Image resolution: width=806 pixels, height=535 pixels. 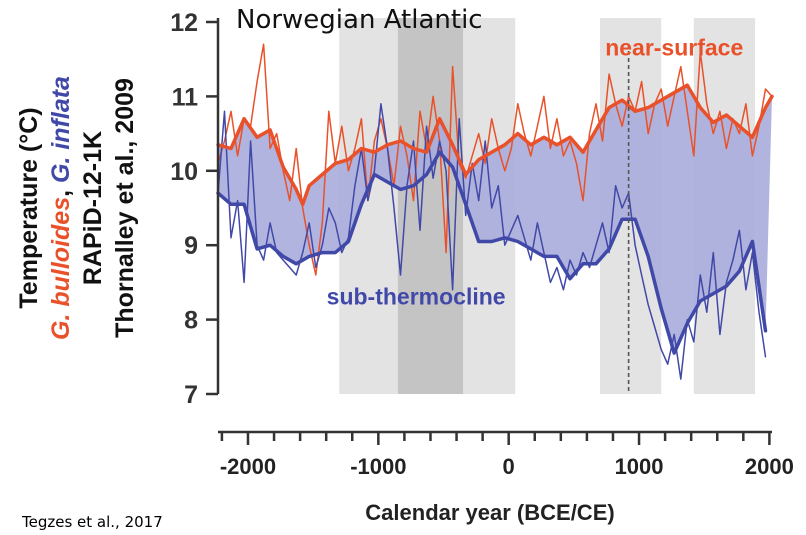 I want to click on y-tick-label: 9, so click(x=191, y=246).